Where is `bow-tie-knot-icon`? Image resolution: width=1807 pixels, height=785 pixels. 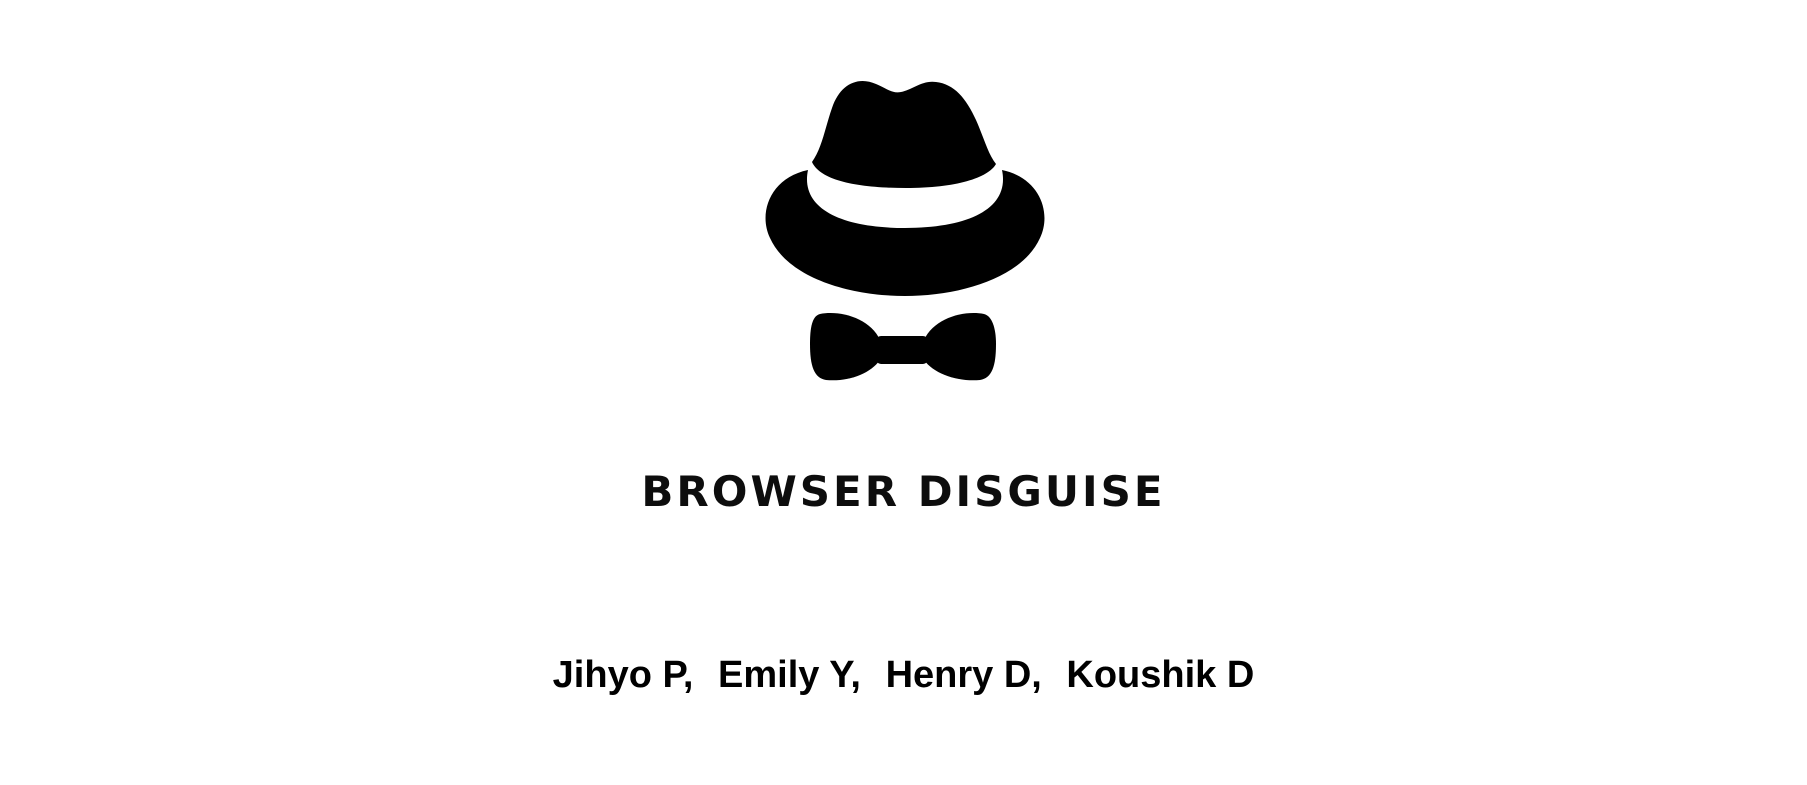 bow-tie-knot-icon is located at coordinates (902, 350).